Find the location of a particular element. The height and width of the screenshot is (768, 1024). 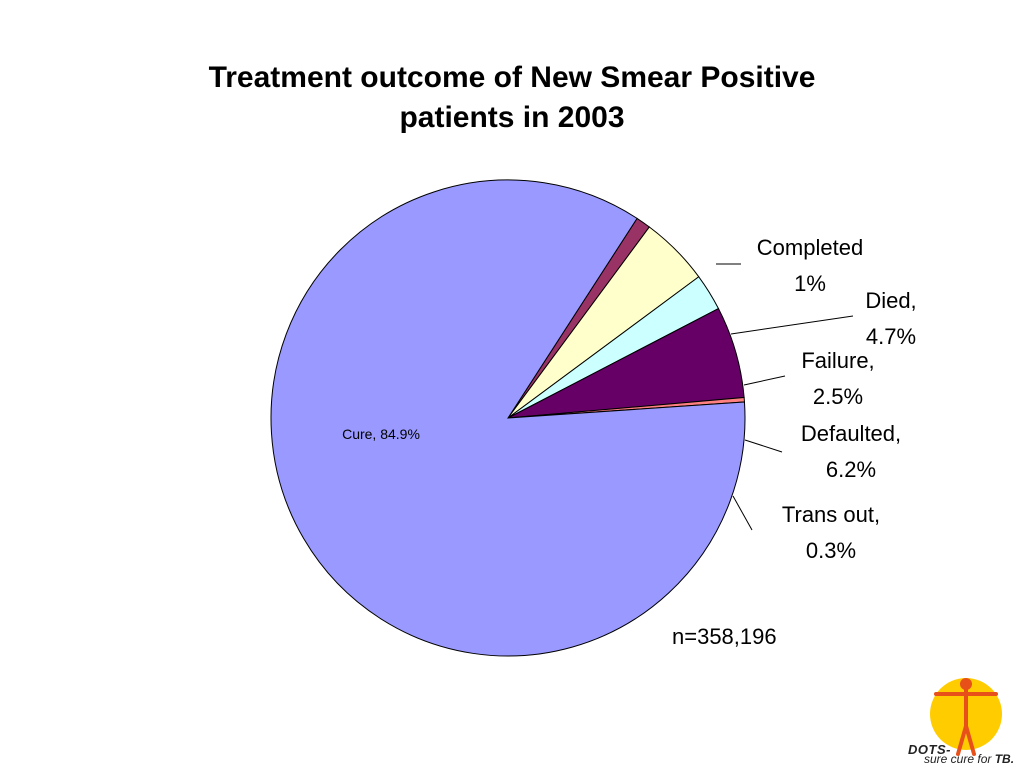

logo-tagline-bold: TB. is located at coordinates (1004, 759).